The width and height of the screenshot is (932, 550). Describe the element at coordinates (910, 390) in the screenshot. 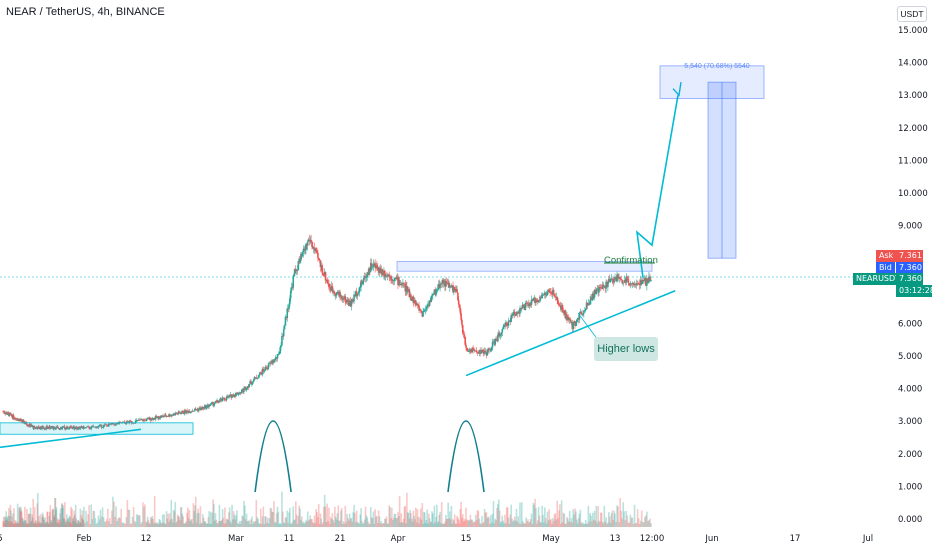

I see `y-tick-label: 4.000` at that location.